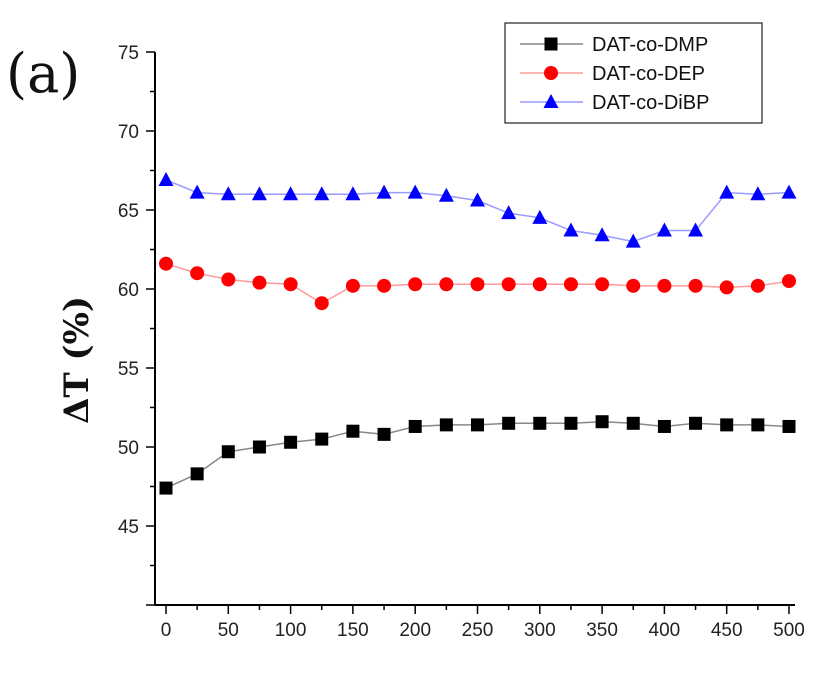 This screenshot has height=684, width=832. Describe the element at coordinates (228, 630) in the screenshot. I see `x-tick-label: 50` at that location.